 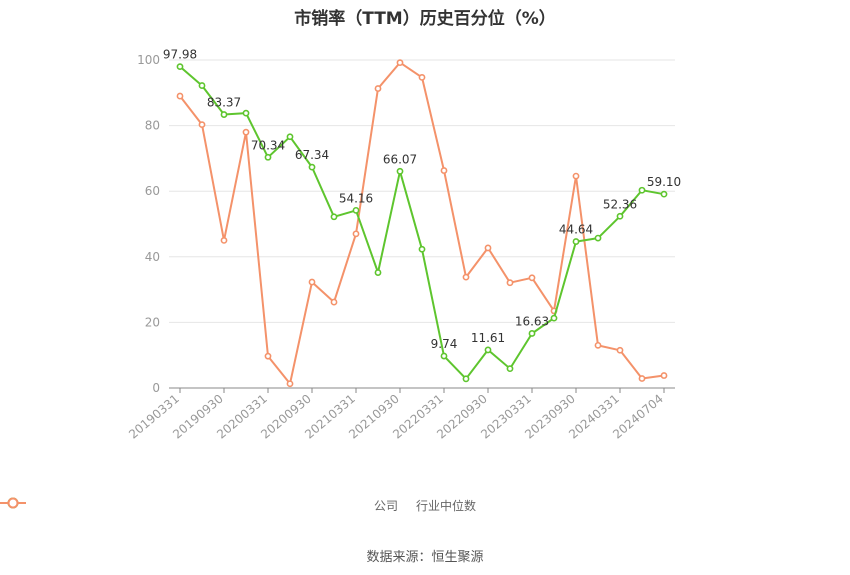 What do you see at coordinates (152, 126) in the screenshot?
I see `y-tick-label: 80` at bounding box center [152, 126].